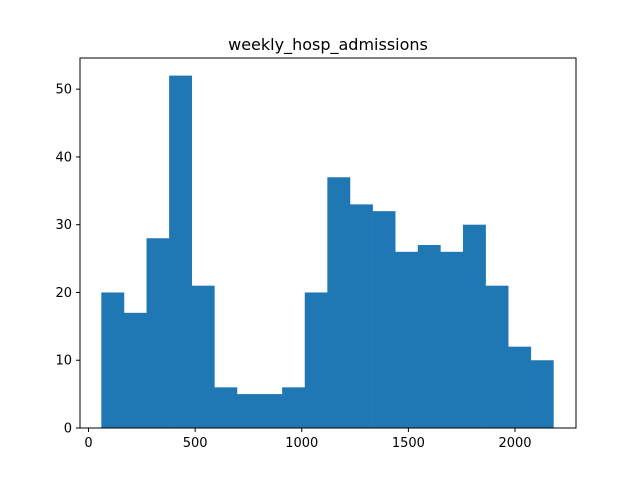 The height and width of the screenshot is (480, 640). I want to click on y-tick-label: 40, so click(63, 157).